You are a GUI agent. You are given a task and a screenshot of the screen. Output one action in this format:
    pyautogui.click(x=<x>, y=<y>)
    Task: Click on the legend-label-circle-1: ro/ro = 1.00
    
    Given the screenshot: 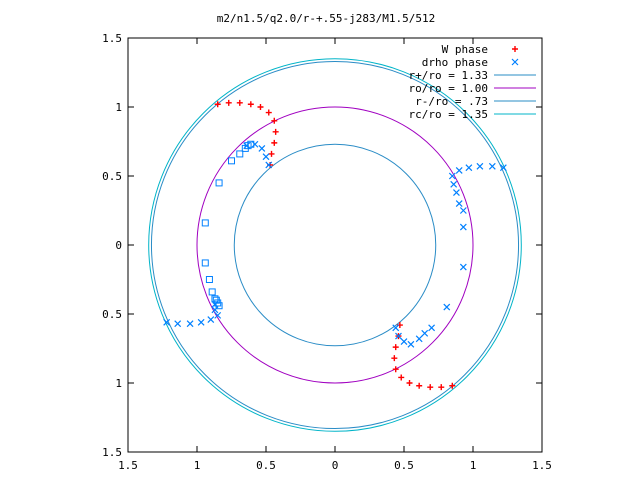 What is the action you would take?
    pyautogui.click(x=448, y=88)
    